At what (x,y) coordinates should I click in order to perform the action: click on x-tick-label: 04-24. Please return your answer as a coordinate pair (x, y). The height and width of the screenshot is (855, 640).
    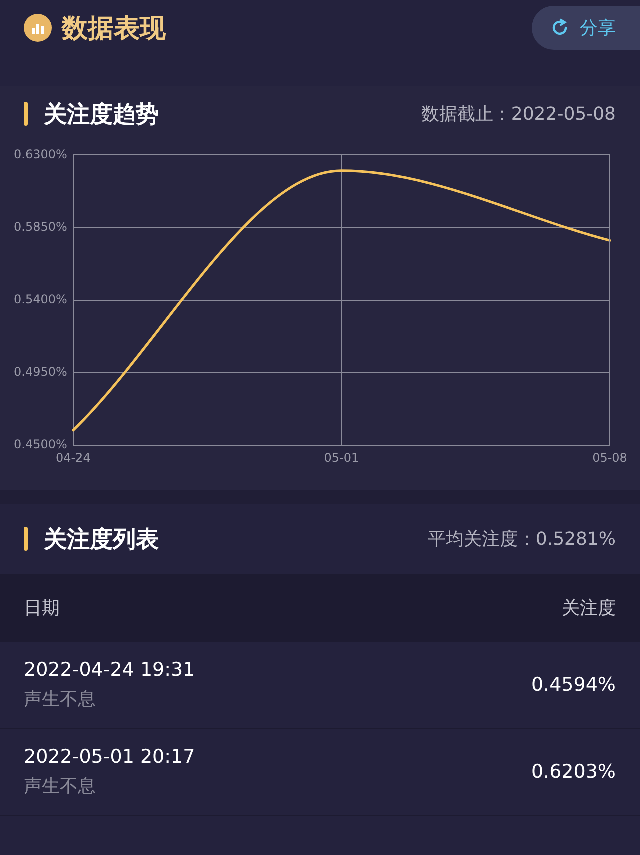
    Looking at the image, I should click on (73, 457).